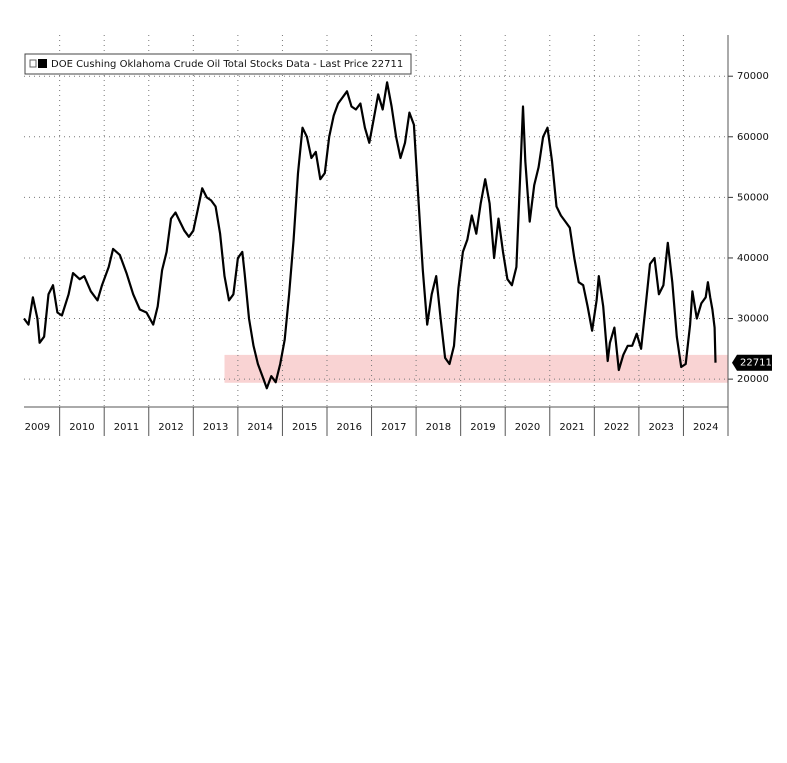 Image resolution: width=787 pixels, height=763 pixels. Describe the element at coordinates (259, 427) in the screenshot. I see `x-tick-label: 2014` at that location.